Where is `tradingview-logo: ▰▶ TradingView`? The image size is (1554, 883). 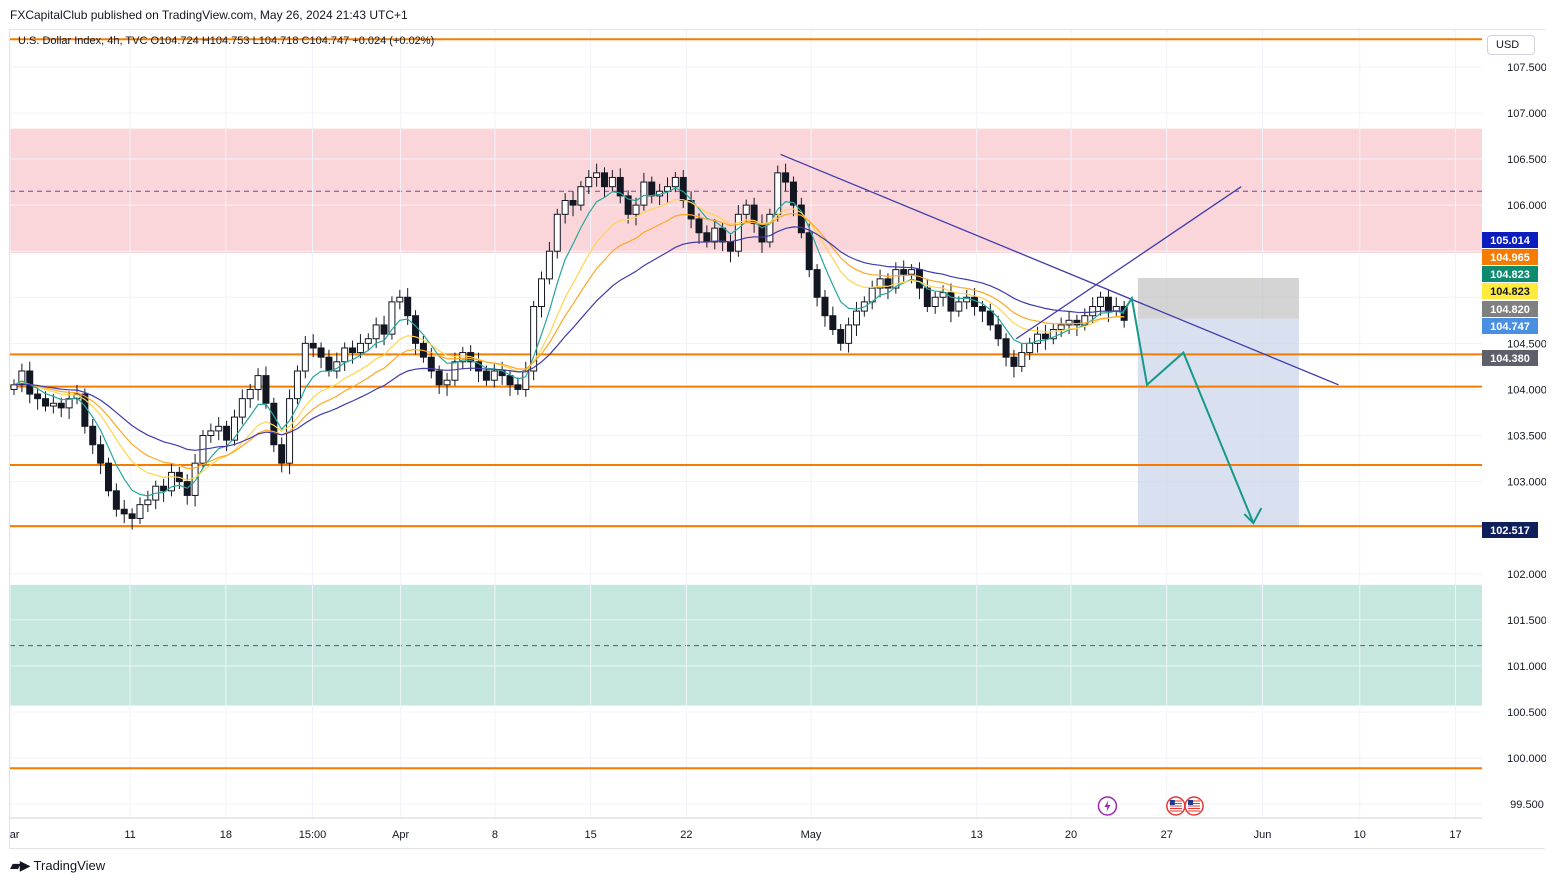
tradingview-logo: ▰▶ TradingView is located at coordinates (57, 865).